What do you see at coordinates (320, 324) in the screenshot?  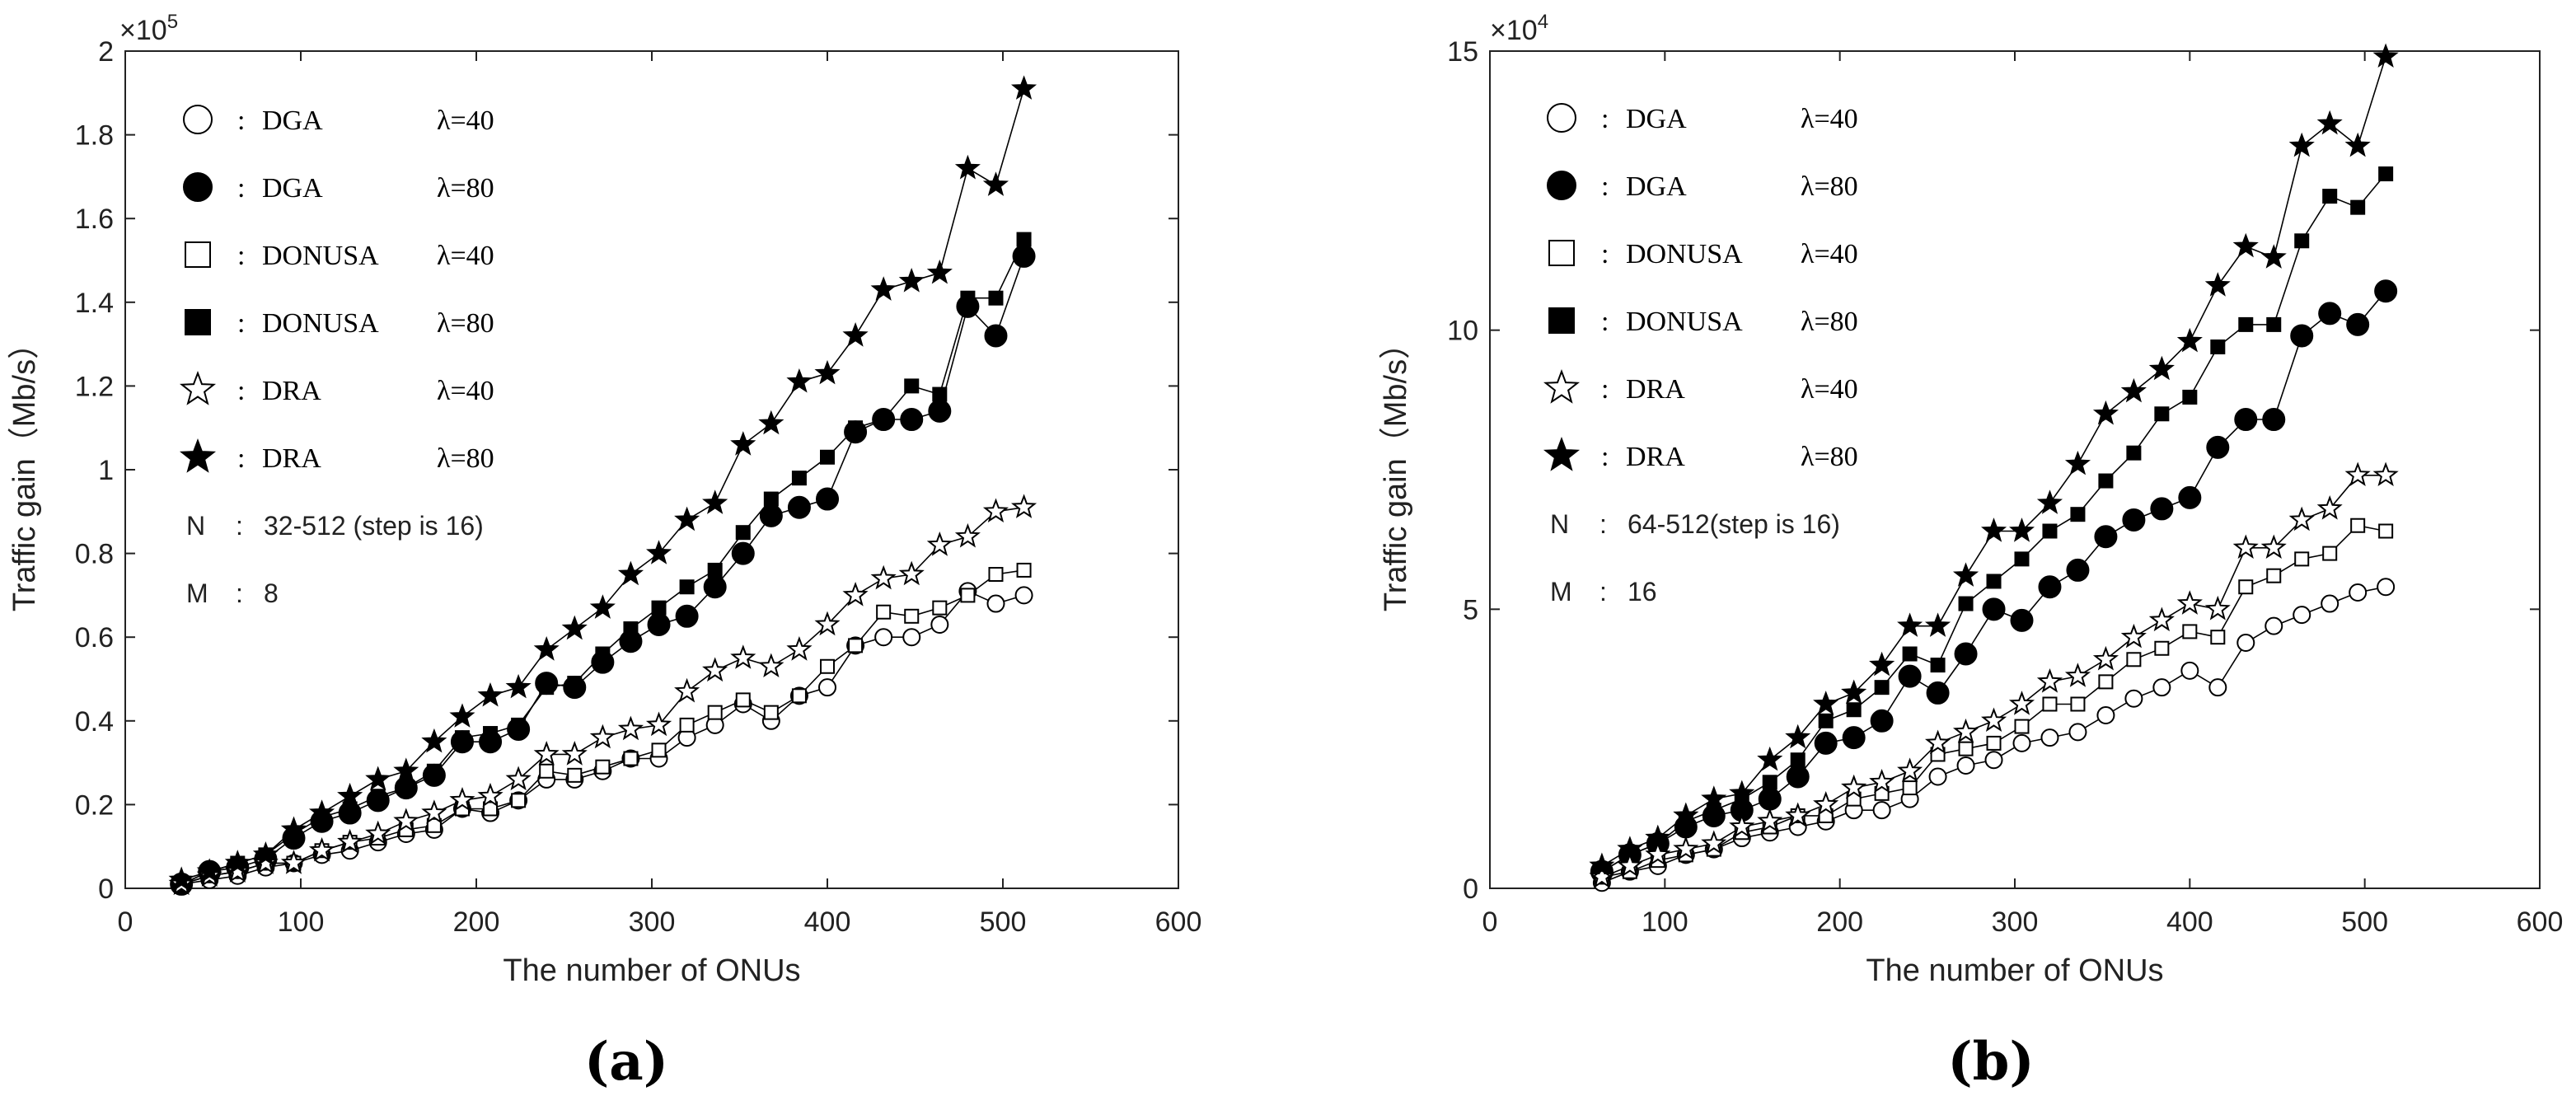 I see `legend-method: DONUSA` at bounding box center [320, 324].